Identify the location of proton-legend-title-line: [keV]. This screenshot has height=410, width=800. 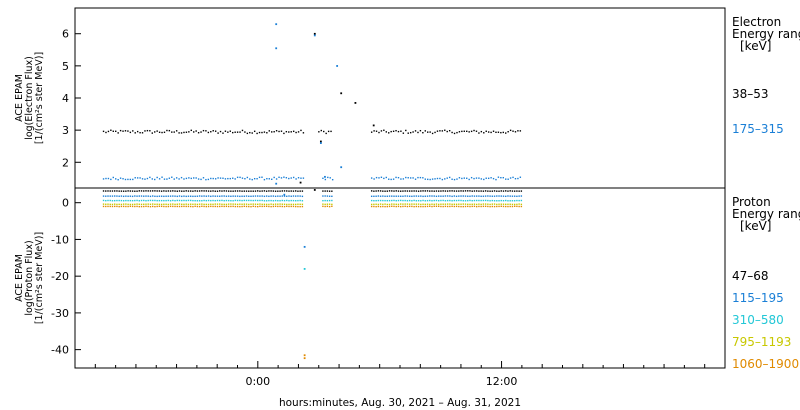
(755, 226).